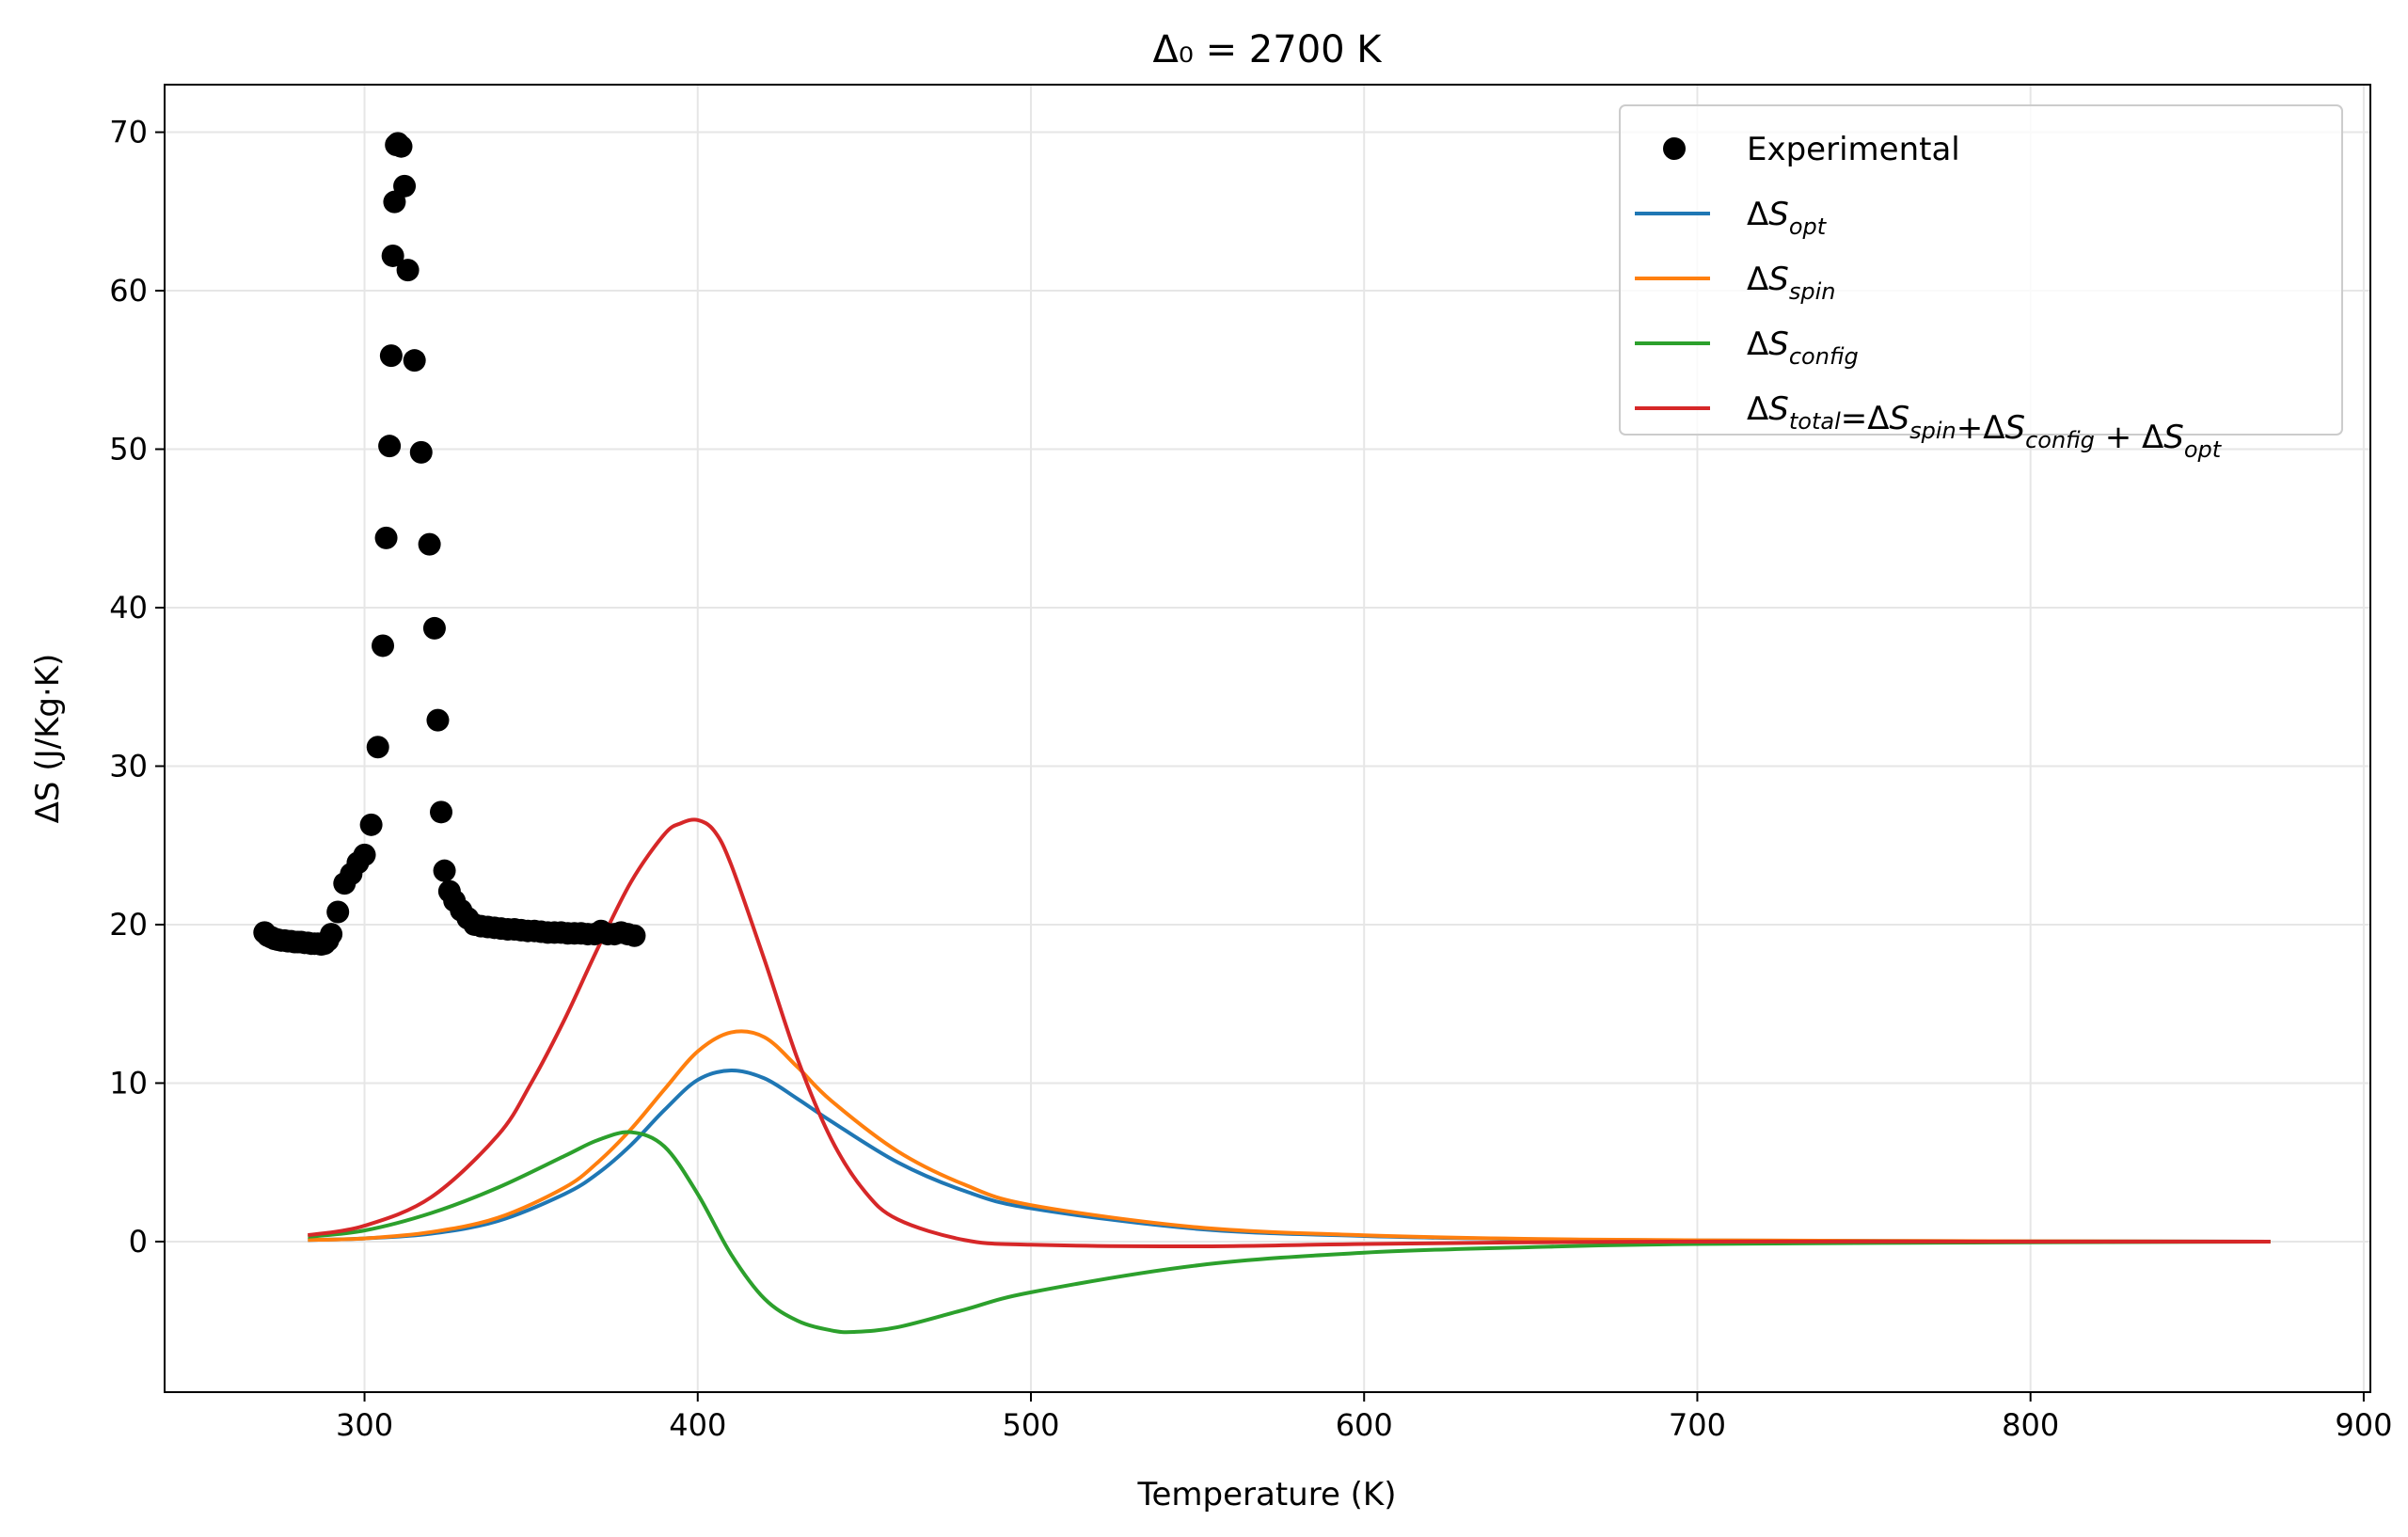 The height and width of the screenshot is (1537, 2408). Describe the element at coordinates (137, 687) in the screenshot. I see `y-ticks: 0 10 20 30 40 50 60 70` at that location.